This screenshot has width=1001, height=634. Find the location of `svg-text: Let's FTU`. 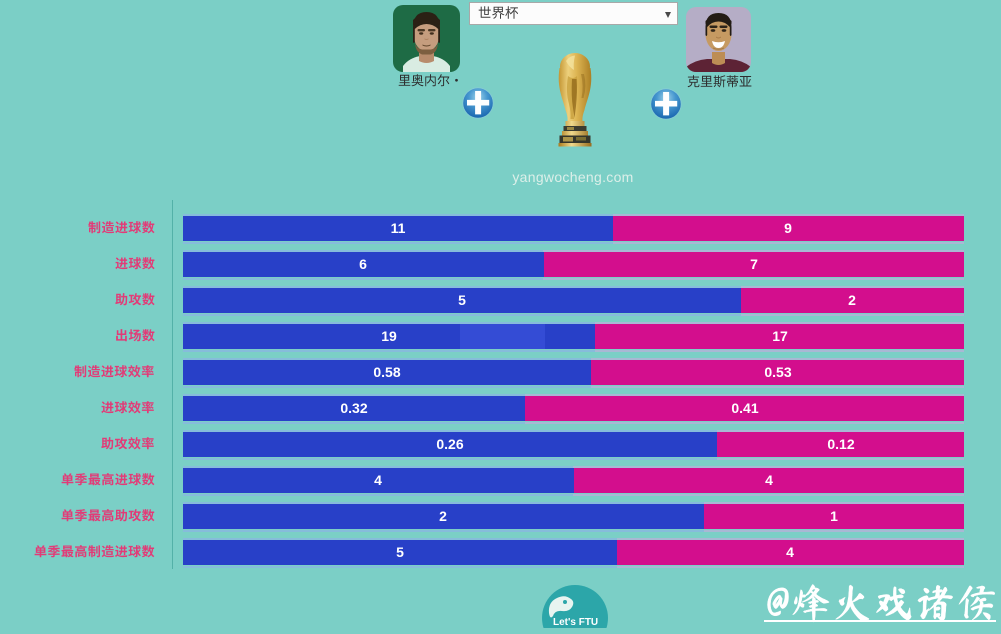

svg-text: Let's FTU is located at coordinates (575, 622).